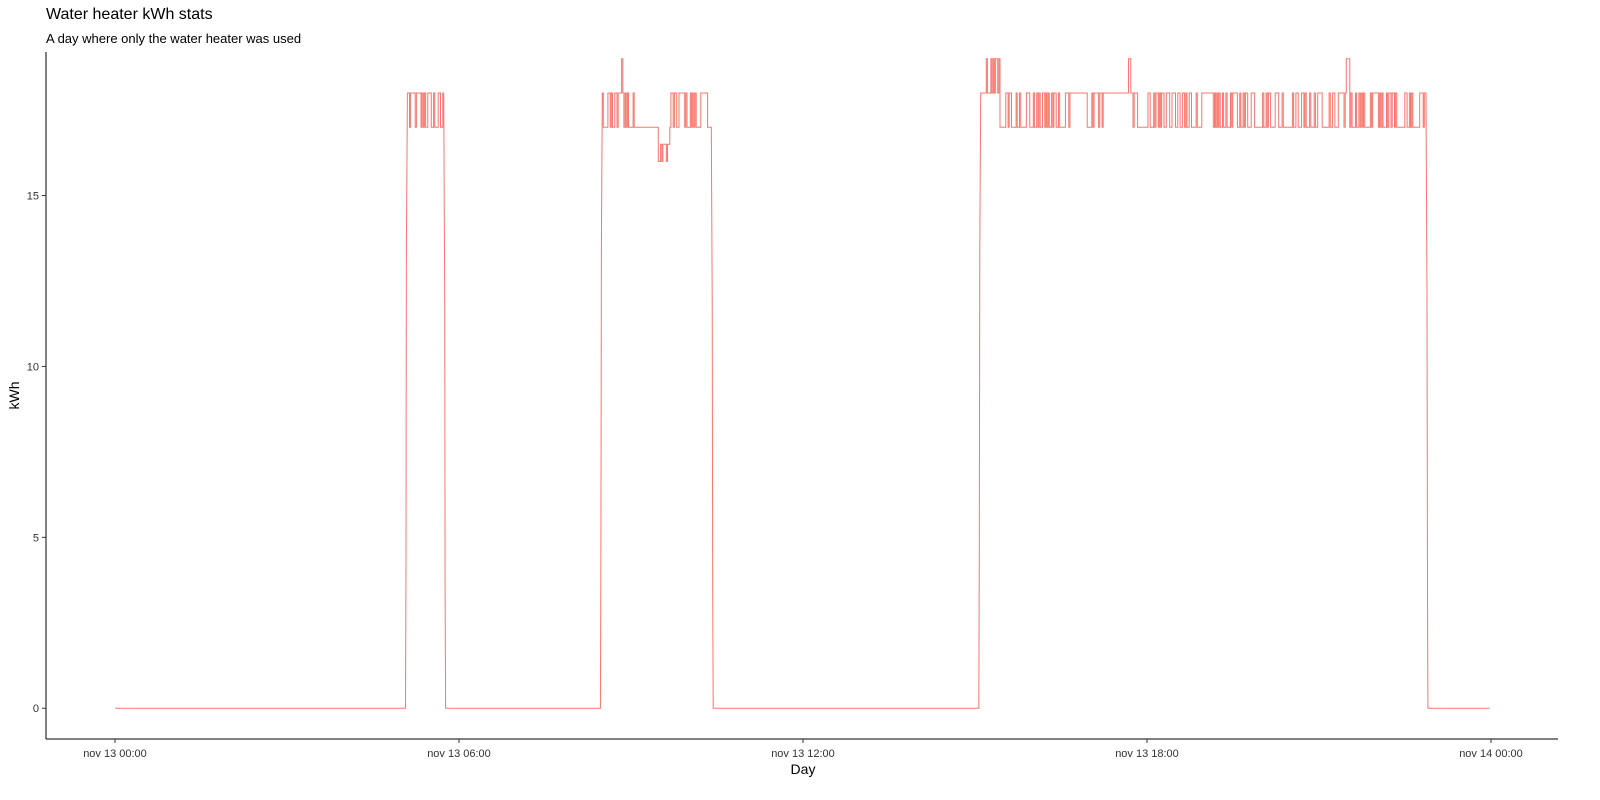  Describe the element at coordinates (1147, 754) in the screenshot. I see `x-tick-label: nov 13 18:00` at that location.